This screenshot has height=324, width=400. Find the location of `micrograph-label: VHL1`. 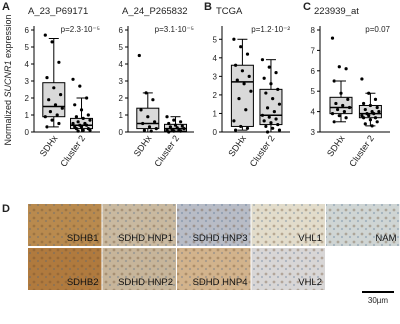

micrograph-label: VHL1 is located at coordinates (310, 238).